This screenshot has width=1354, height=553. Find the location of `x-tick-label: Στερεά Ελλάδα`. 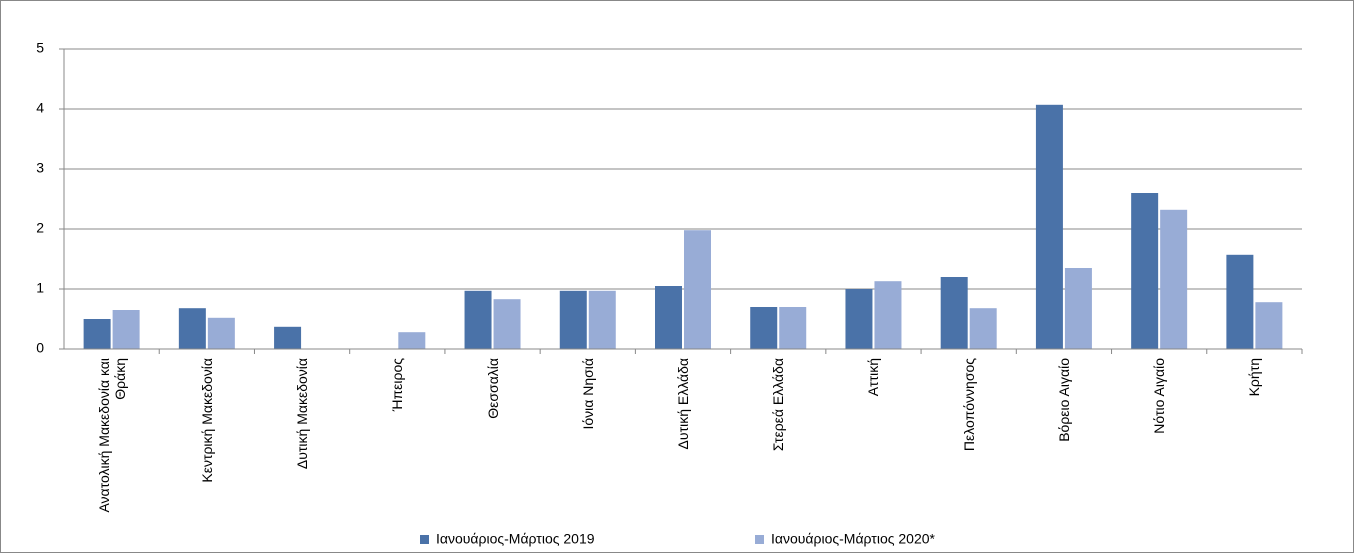

x-tick-label: Στερεά Ελλάδα is located at coordinates (778, 405).